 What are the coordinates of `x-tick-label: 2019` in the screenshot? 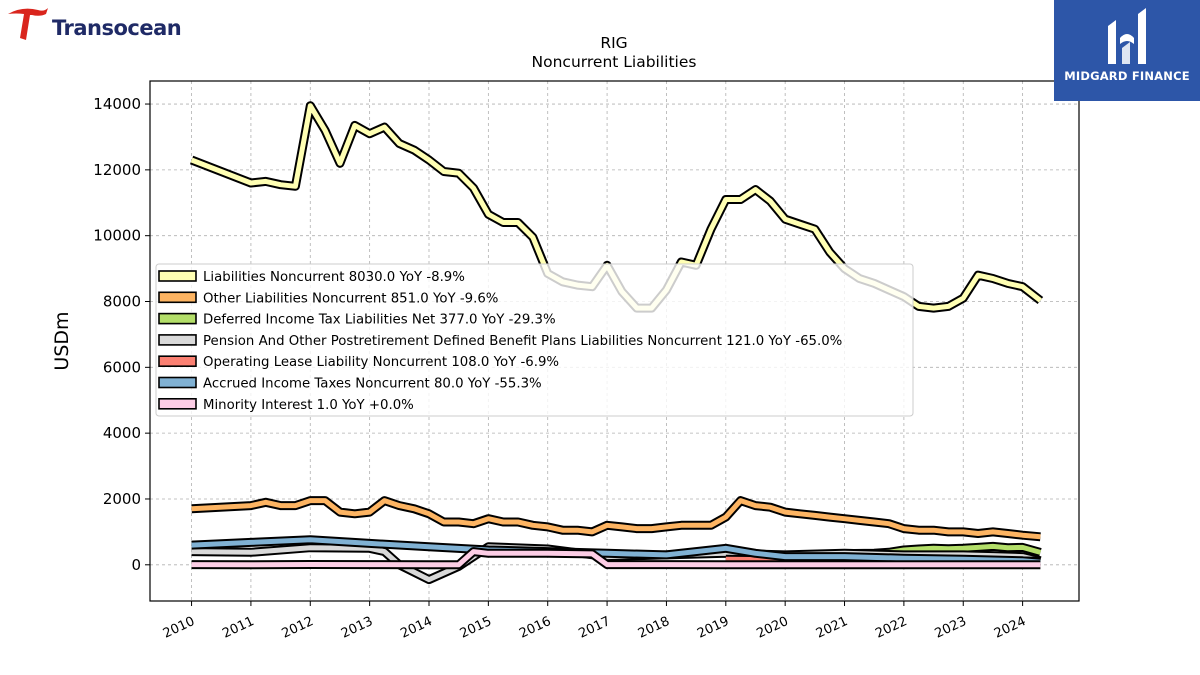 It's located at (713, 628).